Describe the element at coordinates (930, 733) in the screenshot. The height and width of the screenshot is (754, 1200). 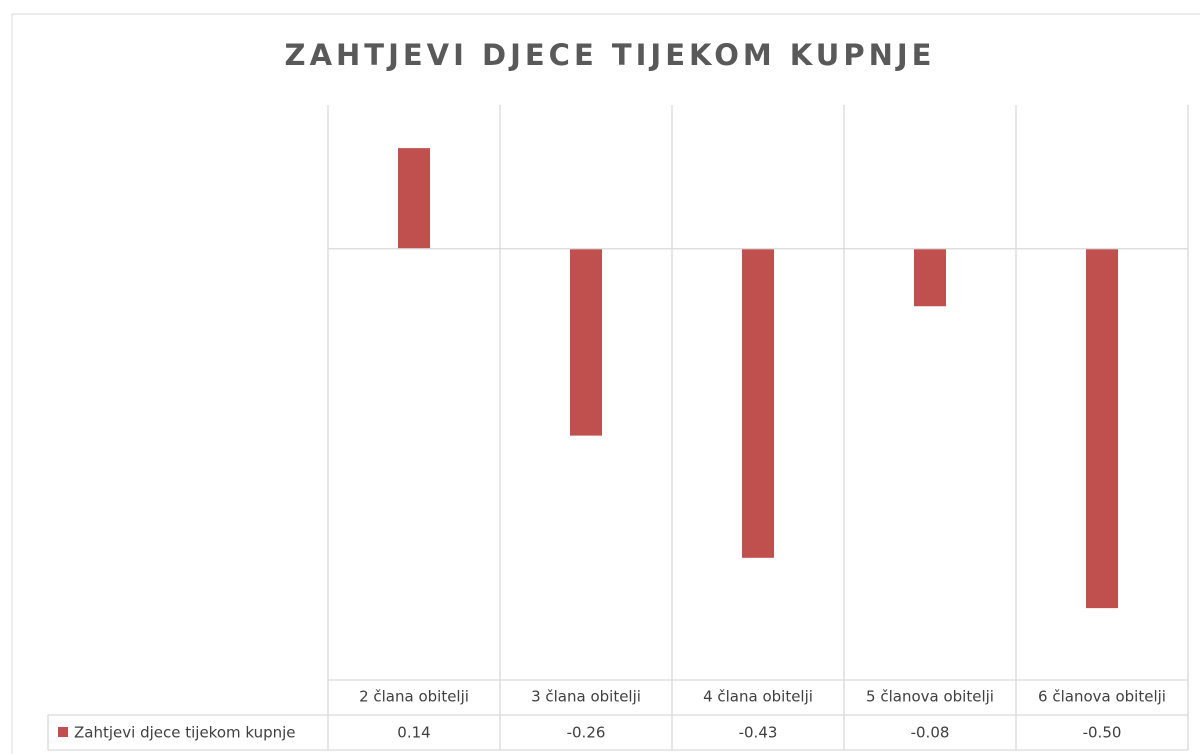
I see `table-value: -0.08` at that location.